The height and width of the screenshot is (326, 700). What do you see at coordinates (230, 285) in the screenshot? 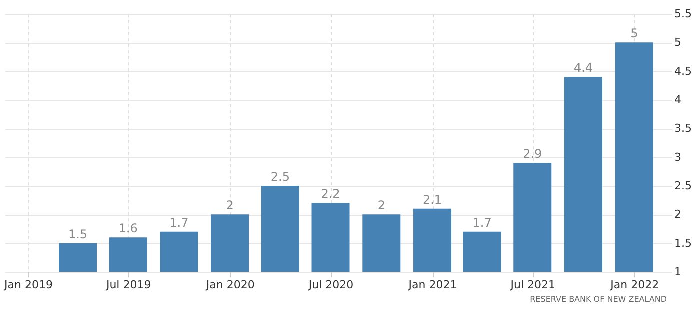
I see `x-tick-label: Jan 2020` at bounding box center [230, 285].